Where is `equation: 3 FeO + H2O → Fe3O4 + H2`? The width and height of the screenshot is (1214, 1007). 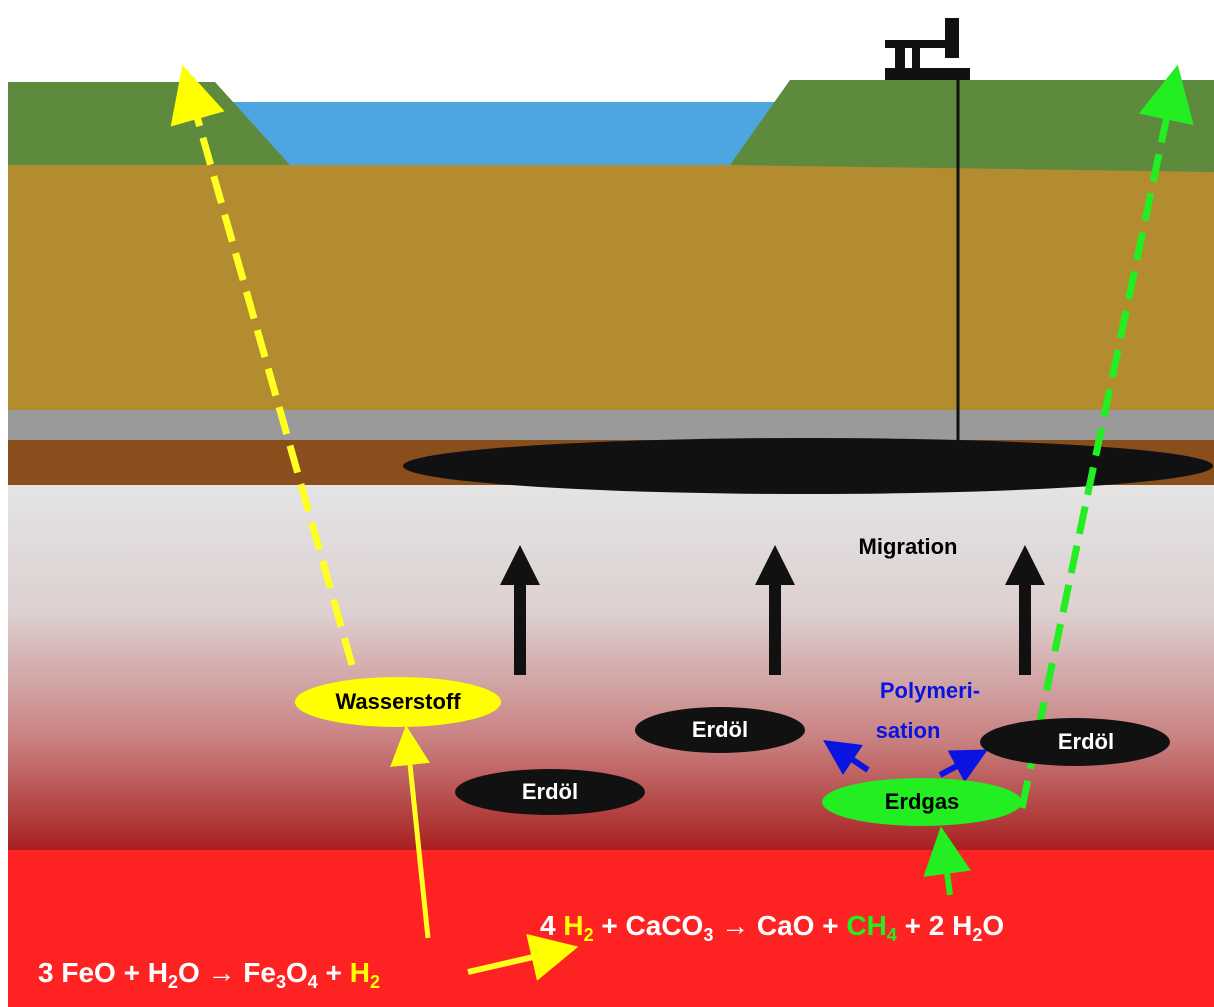 equation: 3 FeO + H2O → Fe3O4 + H2 is located at coordinates (209, 974).